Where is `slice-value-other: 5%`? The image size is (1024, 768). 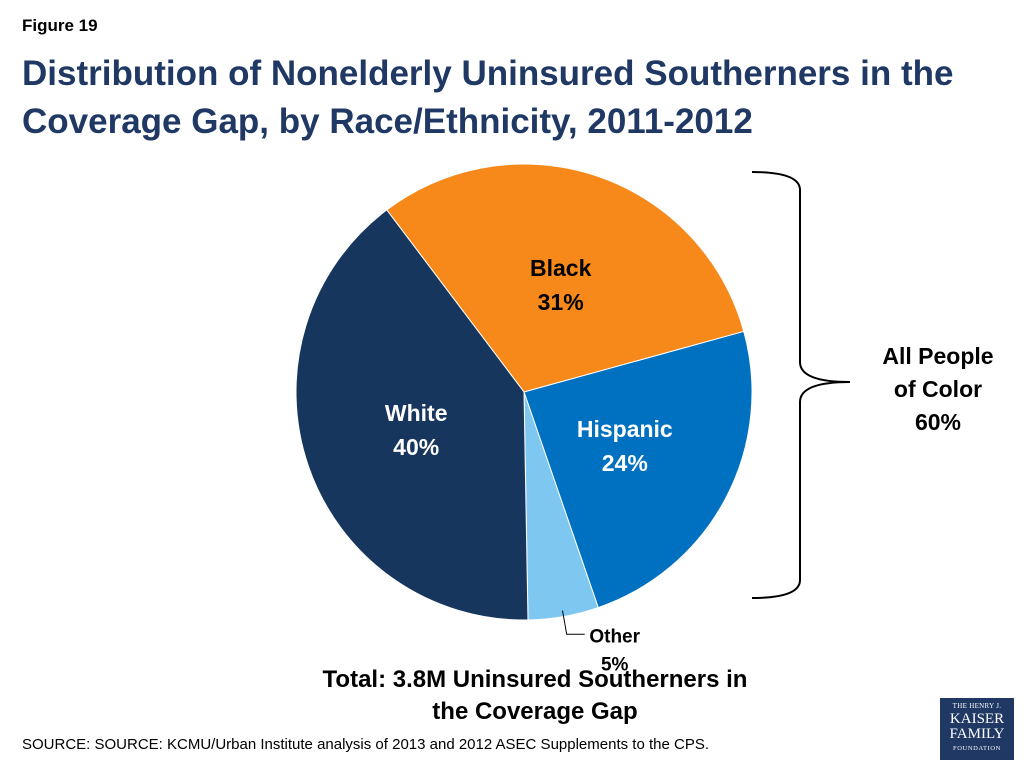 slice-value-other: 5% is located at coordinates (615, 664).